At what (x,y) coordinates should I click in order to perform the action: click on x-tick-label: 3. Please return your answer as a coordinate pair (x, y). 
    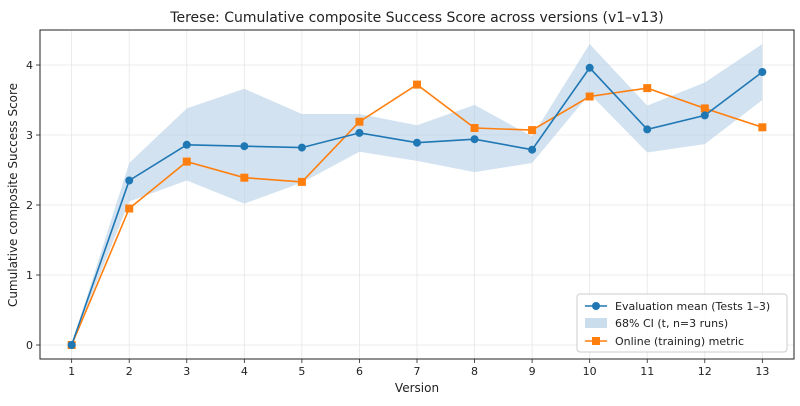
    Looking at the image, I should click on (186, 371).